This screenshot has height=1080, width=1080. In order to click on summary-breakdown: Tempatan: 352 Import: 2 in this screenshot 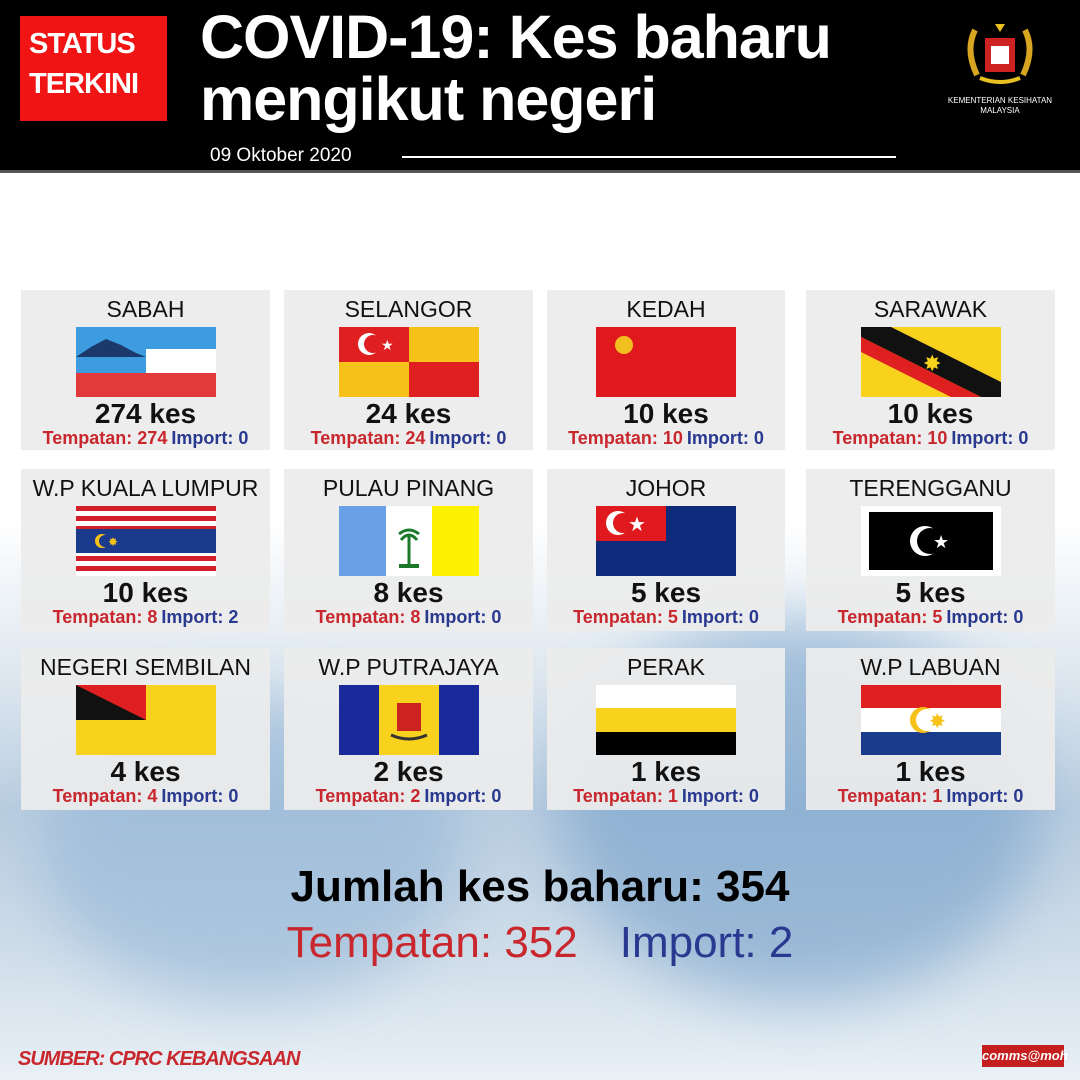, I will do `click(540, 943)`.